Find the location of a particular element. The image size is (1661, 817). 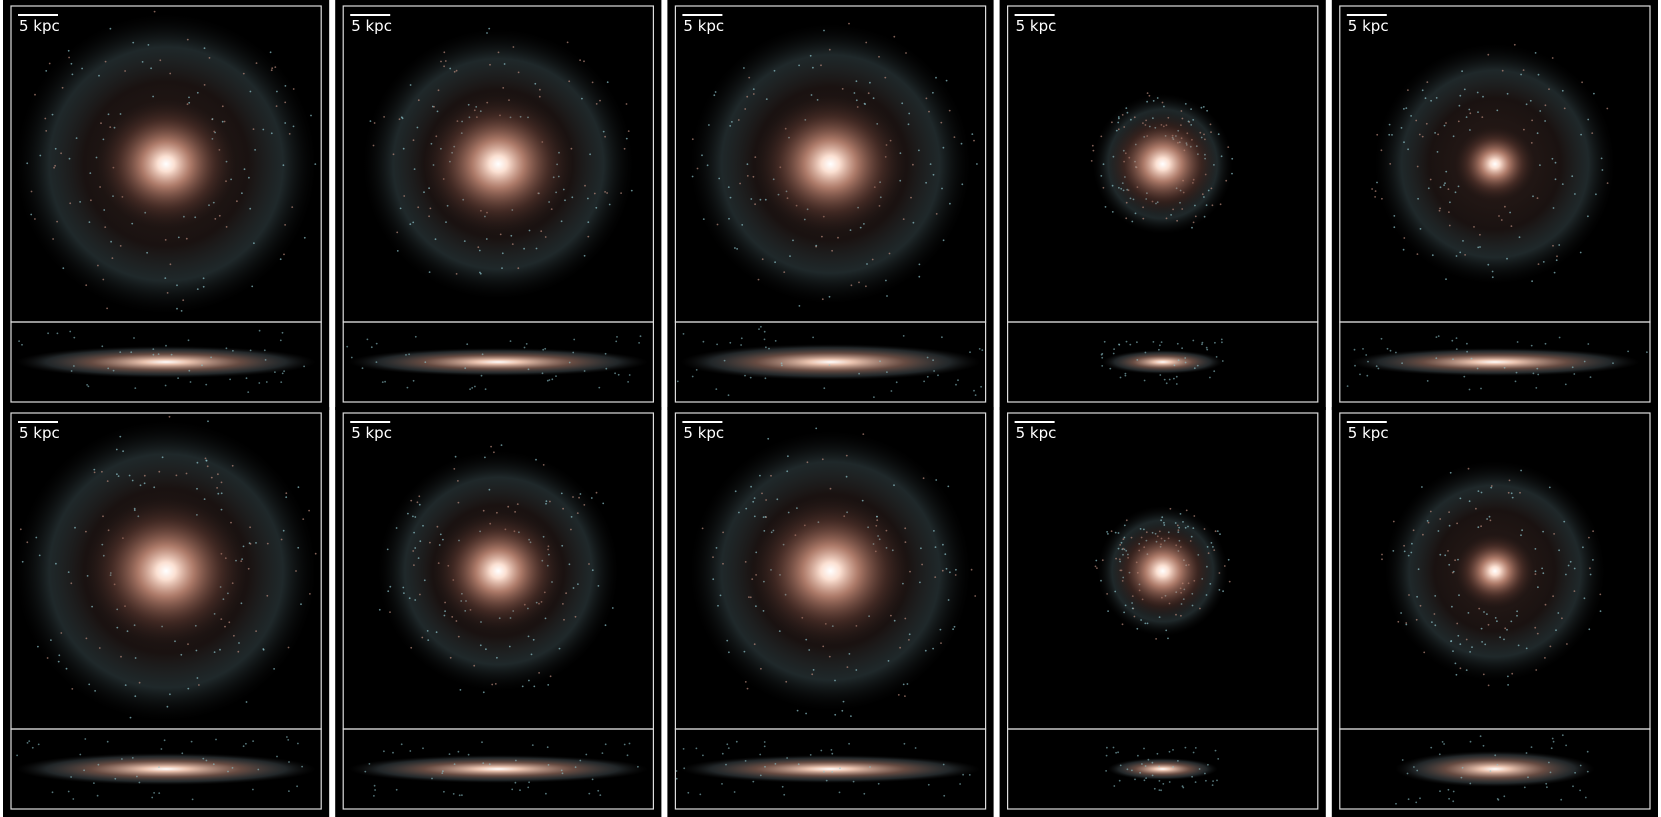

galaxy-core is located at coordinates (1494, 164).